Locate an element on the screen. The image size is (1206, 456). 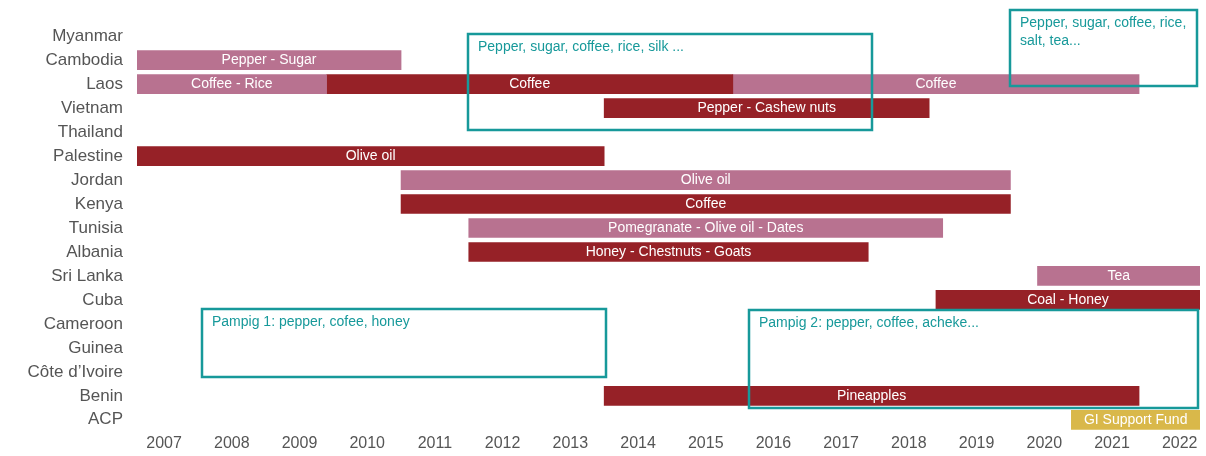
y-tick-label: ACP is located at coordinates (105, 419).